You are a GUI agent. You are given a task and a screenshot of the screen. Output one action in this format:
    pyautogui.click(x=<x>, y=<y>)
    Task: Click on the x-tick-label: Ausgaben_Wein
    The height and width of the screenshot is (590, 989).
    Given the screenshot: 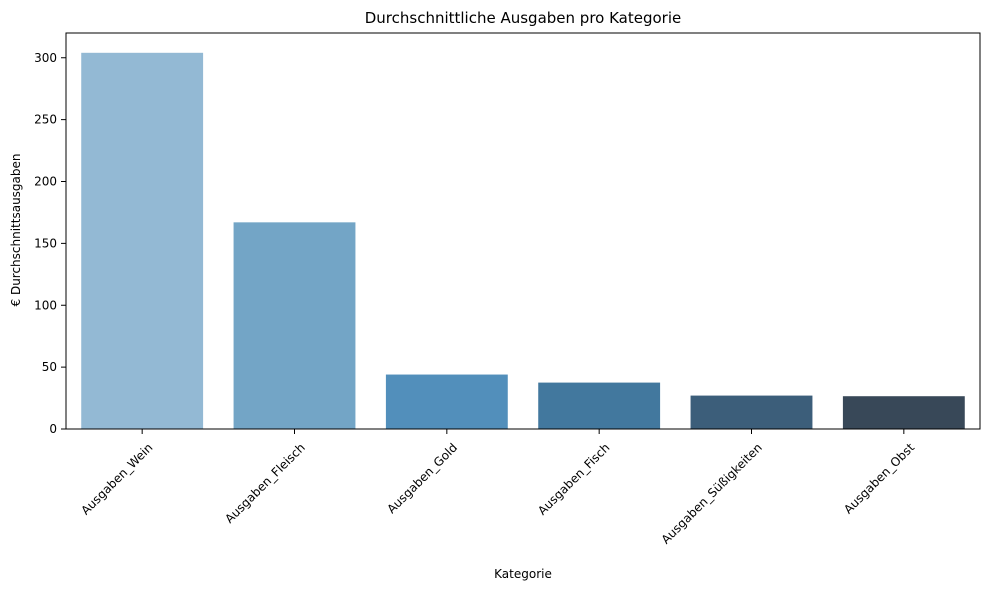 What is the action you would take?
    pyautogui.click(x=116, y=478)
    